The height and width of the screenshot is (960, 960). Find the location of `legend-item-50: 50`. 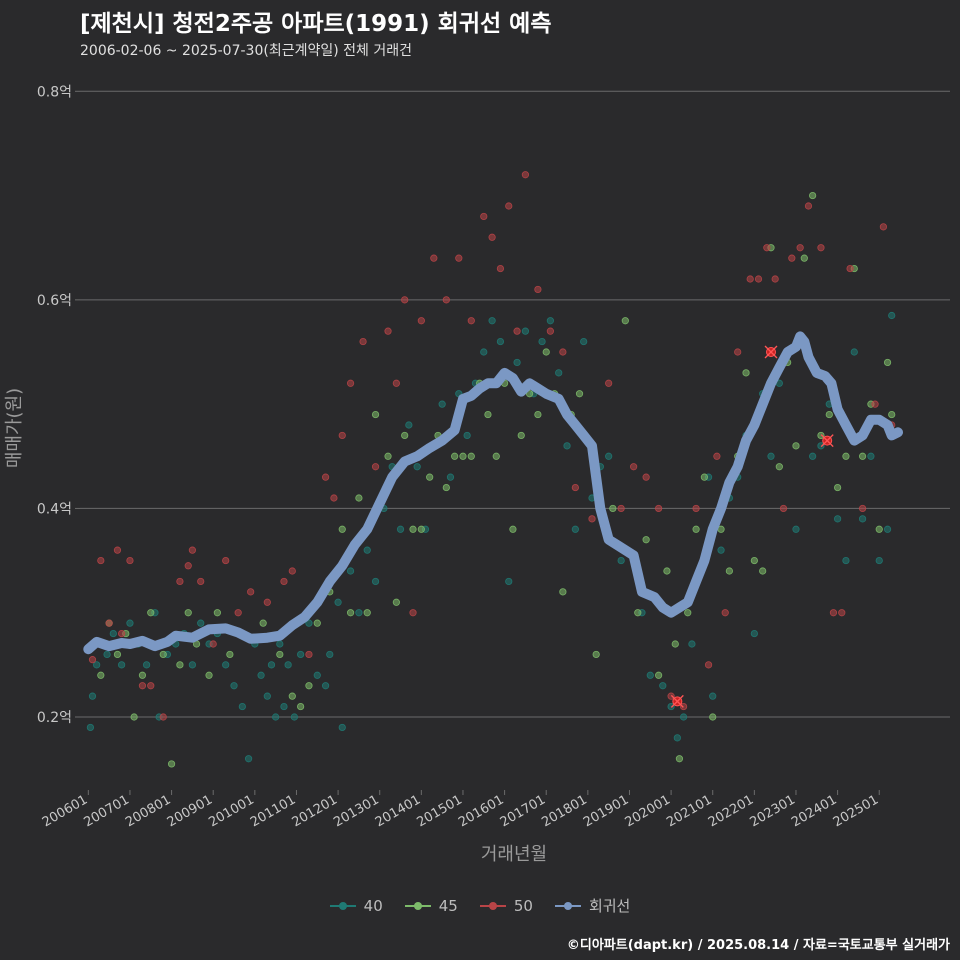

legend-item-50: 50 is located at coordinates (506, 905).